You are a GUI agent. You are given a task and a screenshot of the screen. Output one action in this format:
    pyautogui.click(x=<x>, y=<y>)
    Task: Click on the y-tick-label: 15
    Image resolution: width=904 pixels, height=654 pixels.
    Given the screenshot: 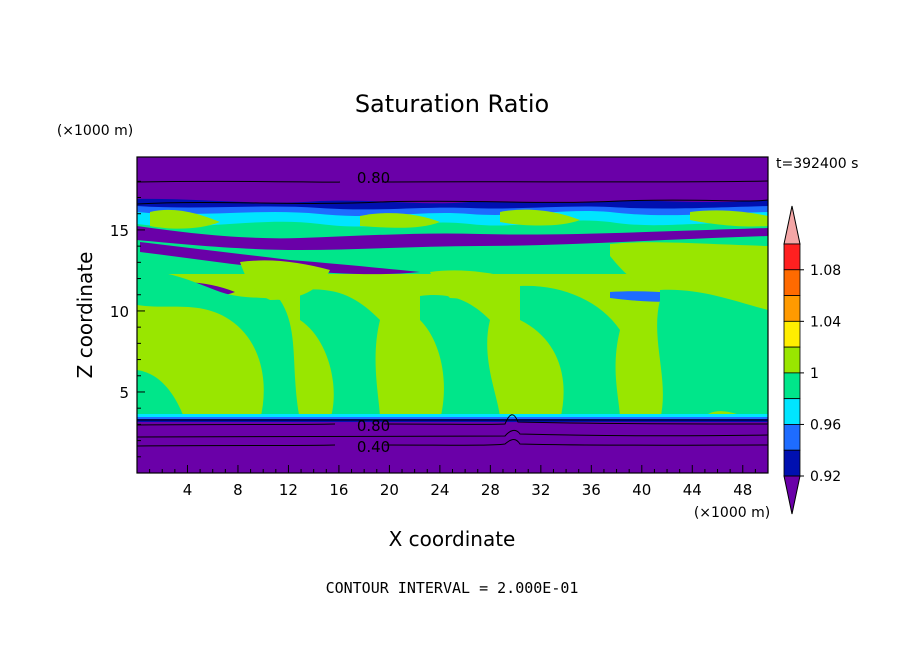 What is the action you would take?
    pyautogui.click(x=119, y=231)
    